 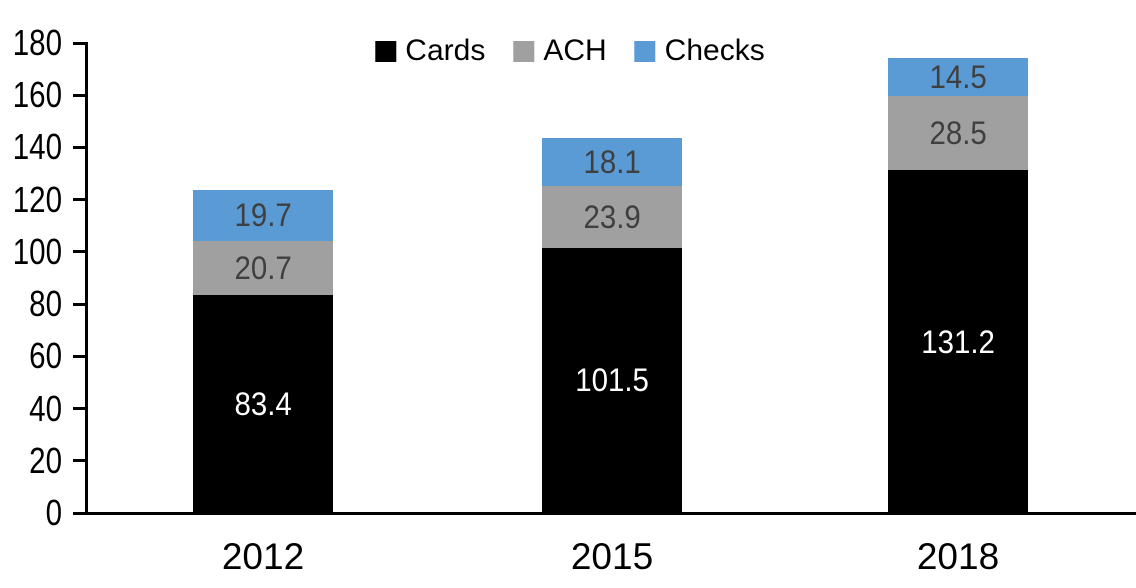 I want to click on legend-swatch-icon-checks, so click(x=645, y=51).